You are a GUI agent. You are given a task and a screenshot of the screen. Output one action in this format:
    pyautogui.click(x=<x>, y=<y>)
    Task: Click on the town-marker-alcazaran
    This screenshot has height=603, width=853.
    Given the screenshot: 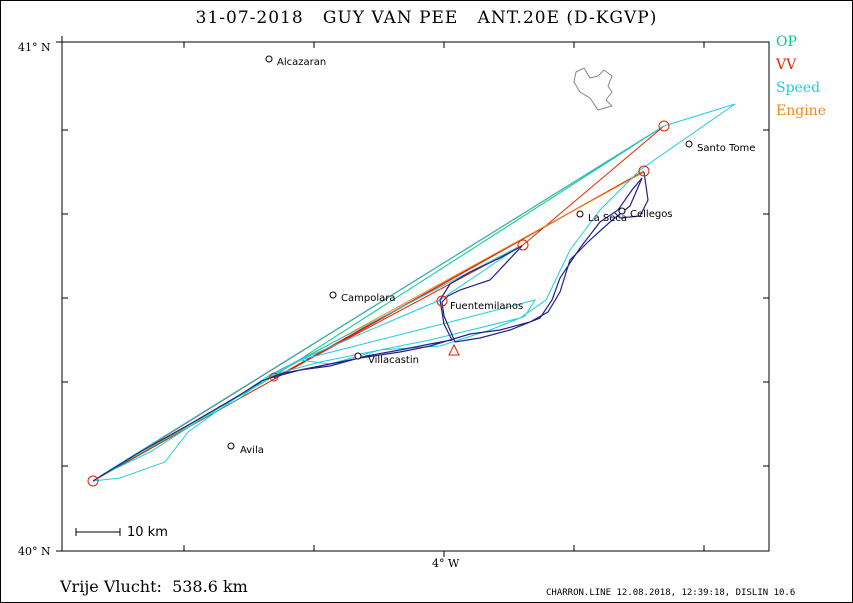 What is the action you would take?
    pyautogui.click(x=269, y=59)
    